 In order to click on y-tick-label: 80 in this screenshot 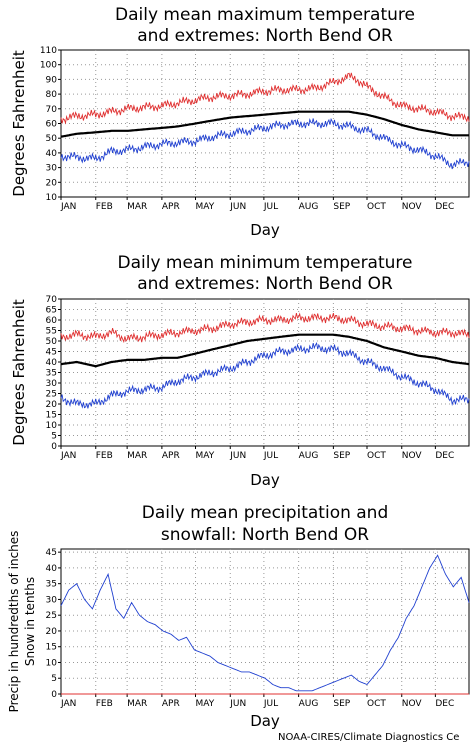, I will do `click(52, 95)`.